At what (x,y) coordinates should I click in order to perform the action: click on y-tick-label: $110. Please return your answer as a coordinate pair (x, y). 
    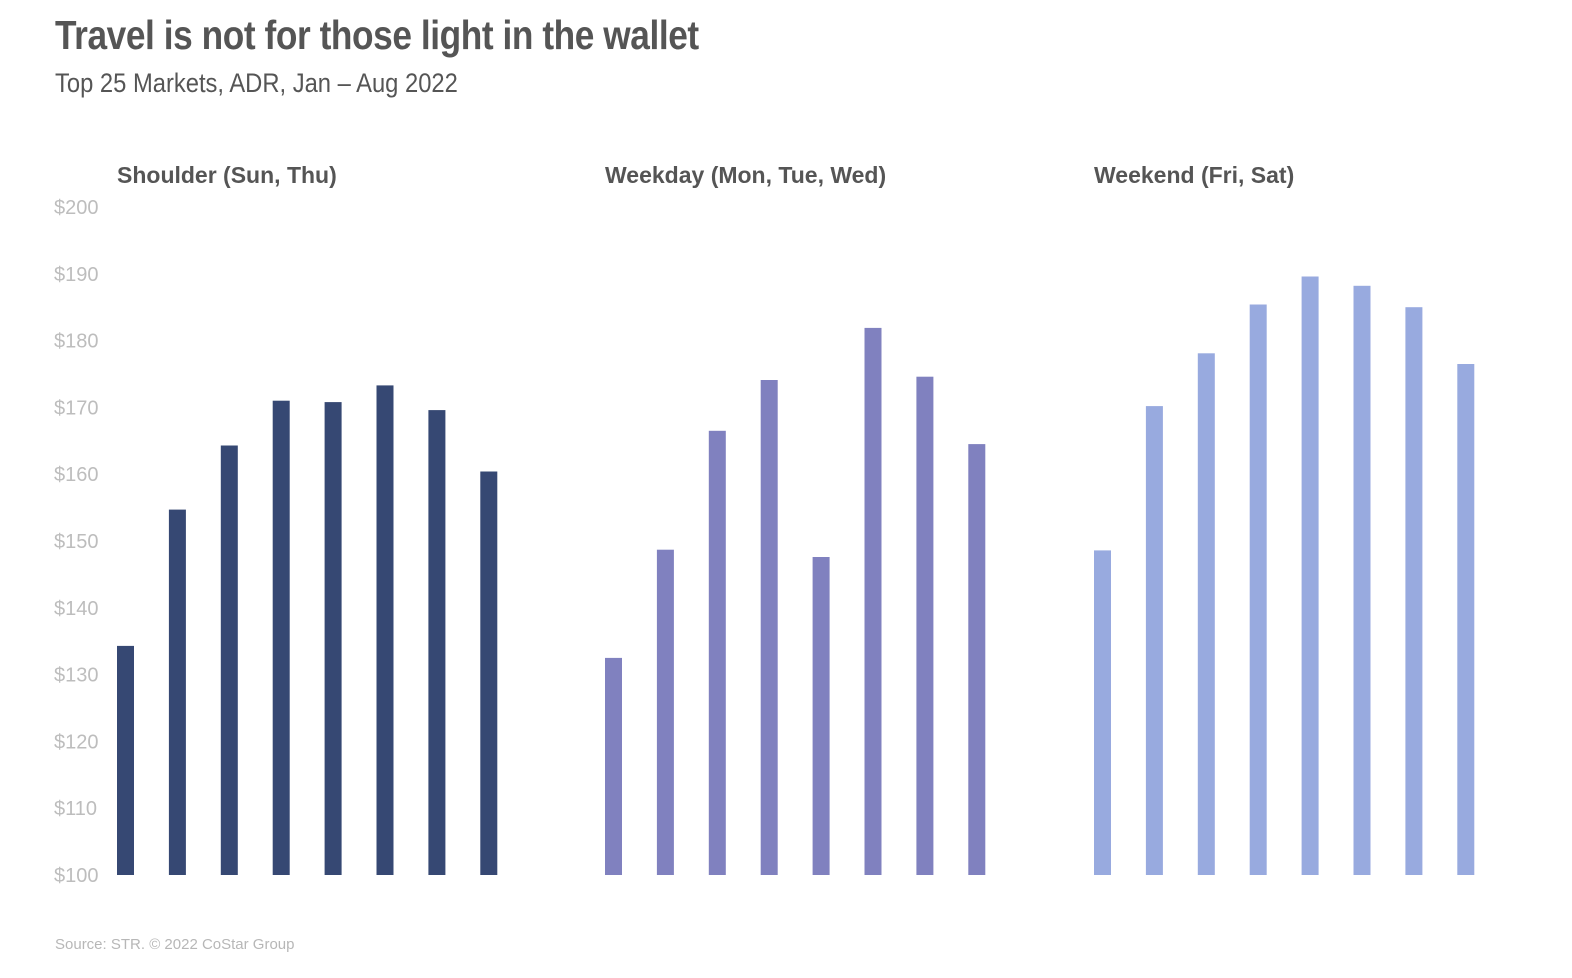
    Looking at the image, I should click on (75, 809).